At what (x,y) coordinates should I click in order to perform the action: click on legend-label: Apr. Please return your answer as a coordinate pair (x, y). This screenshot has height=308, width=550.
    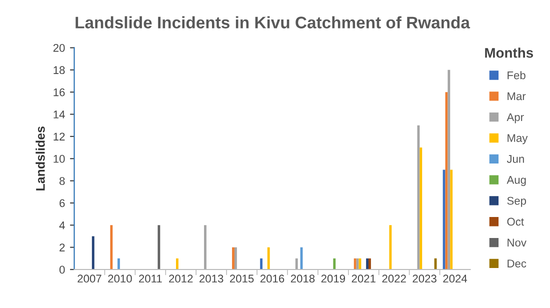
    Looking at the image, I should click on (515, 118).